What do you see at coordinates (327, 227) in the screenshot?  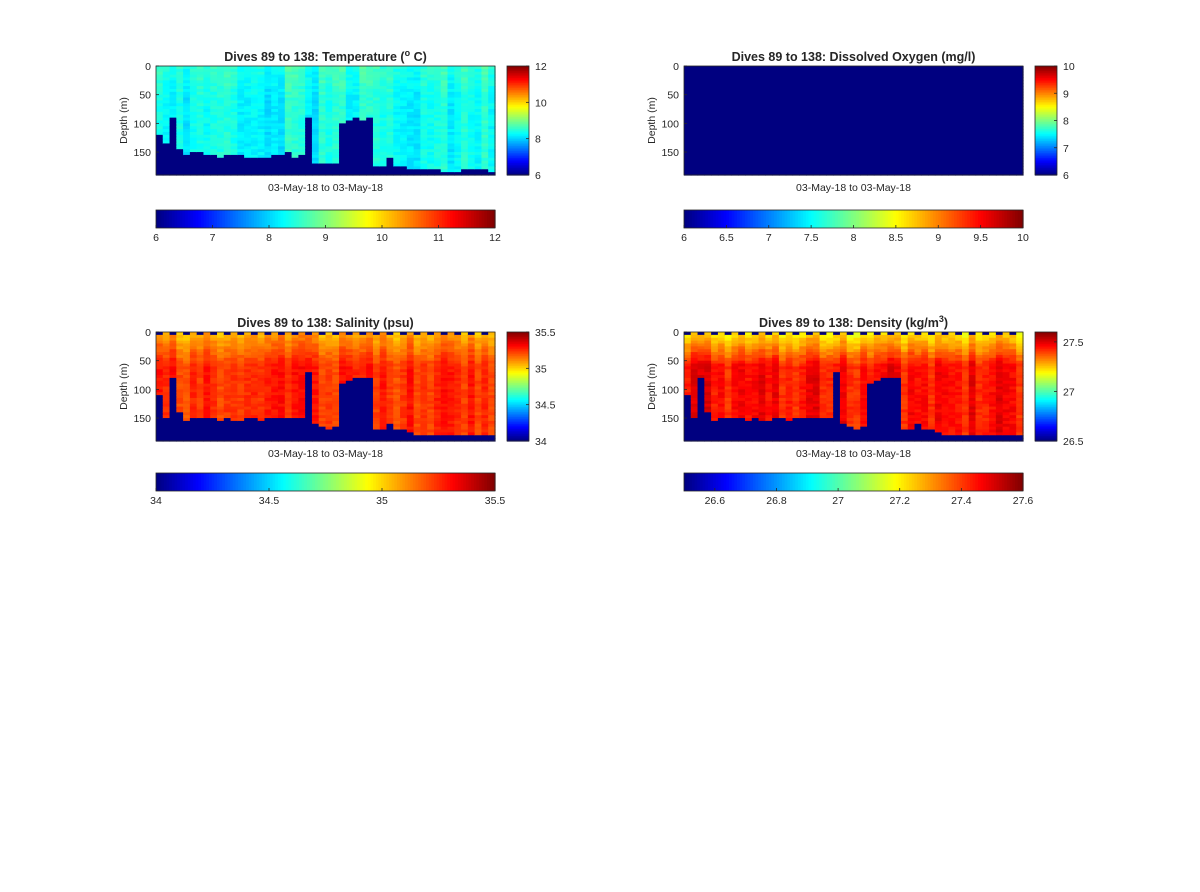 I see `colorbar-horizontal: 6 7 8 9 10 11 12` at bounding box center [327, 227].